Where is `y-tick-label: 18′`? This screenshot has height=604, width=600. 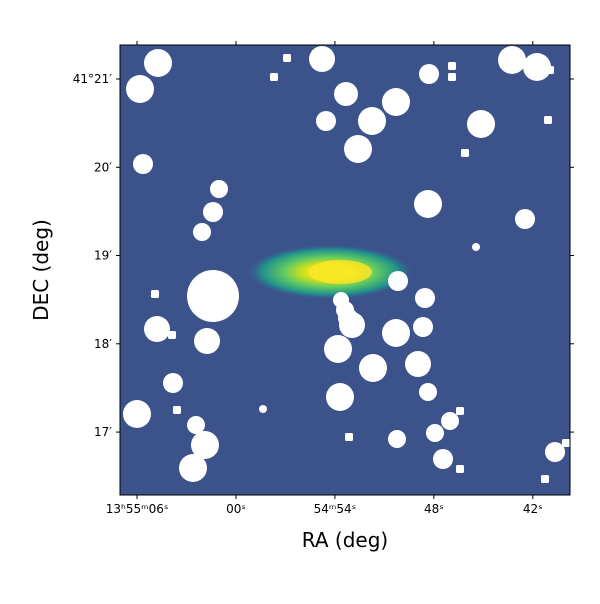 y-tick-label: 18′ is located at coordinates (103, 344).